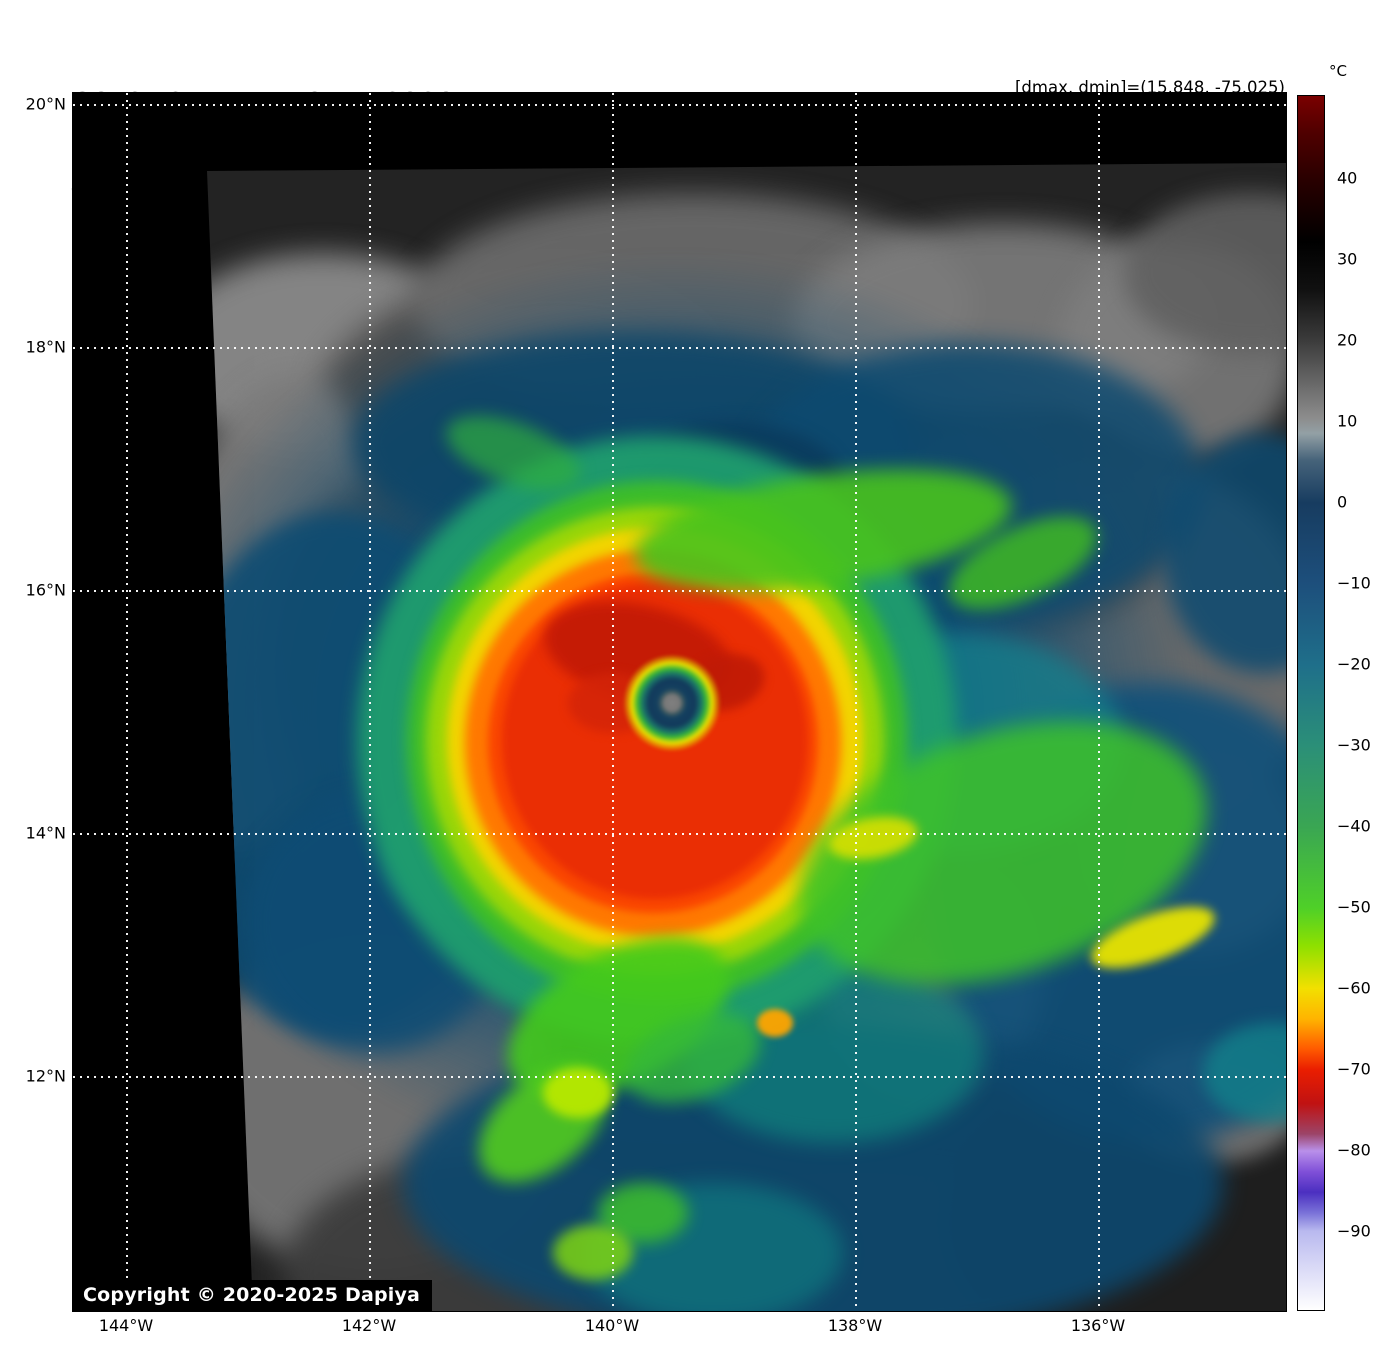 This screenshot has width=1390, height=1359. I want to click on lon-tick-label: 136°W, so click(1098, 1325).